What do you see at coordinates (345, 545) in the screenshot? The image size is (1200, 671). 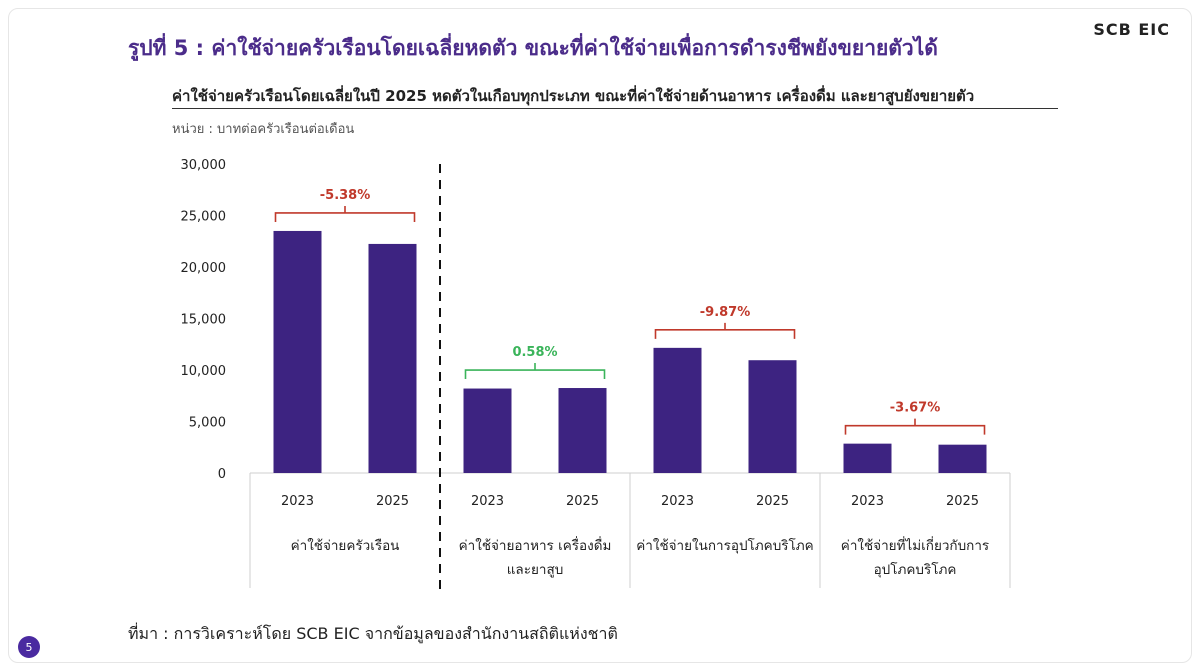 I see `category-label: ค่าใช้จ่ายครัวเรือน` at bounding box center [345, 545].